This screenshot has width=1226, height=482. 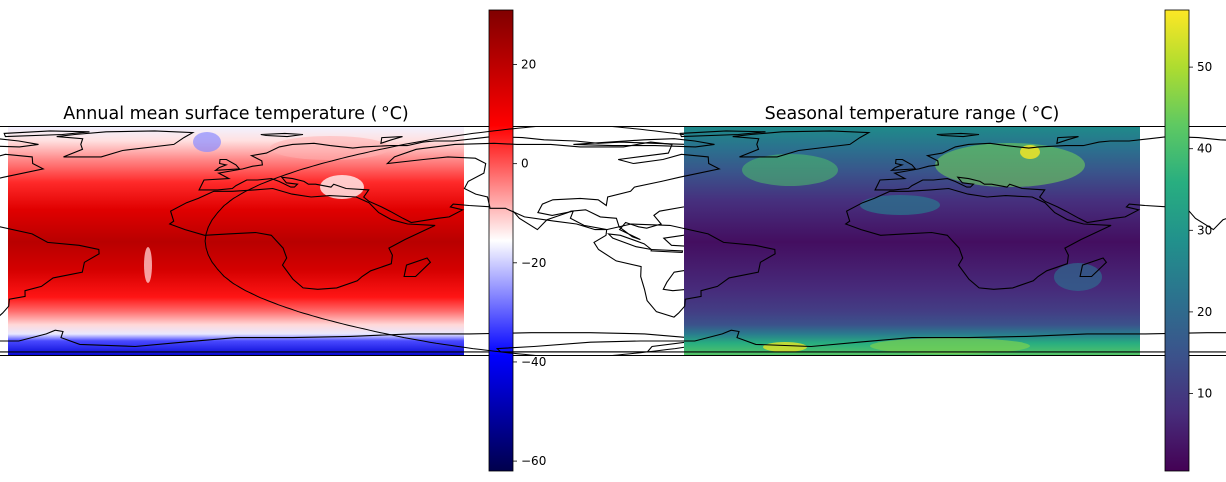 I want to click on right-colorbar-gradient, so click(x=1177, y=240).